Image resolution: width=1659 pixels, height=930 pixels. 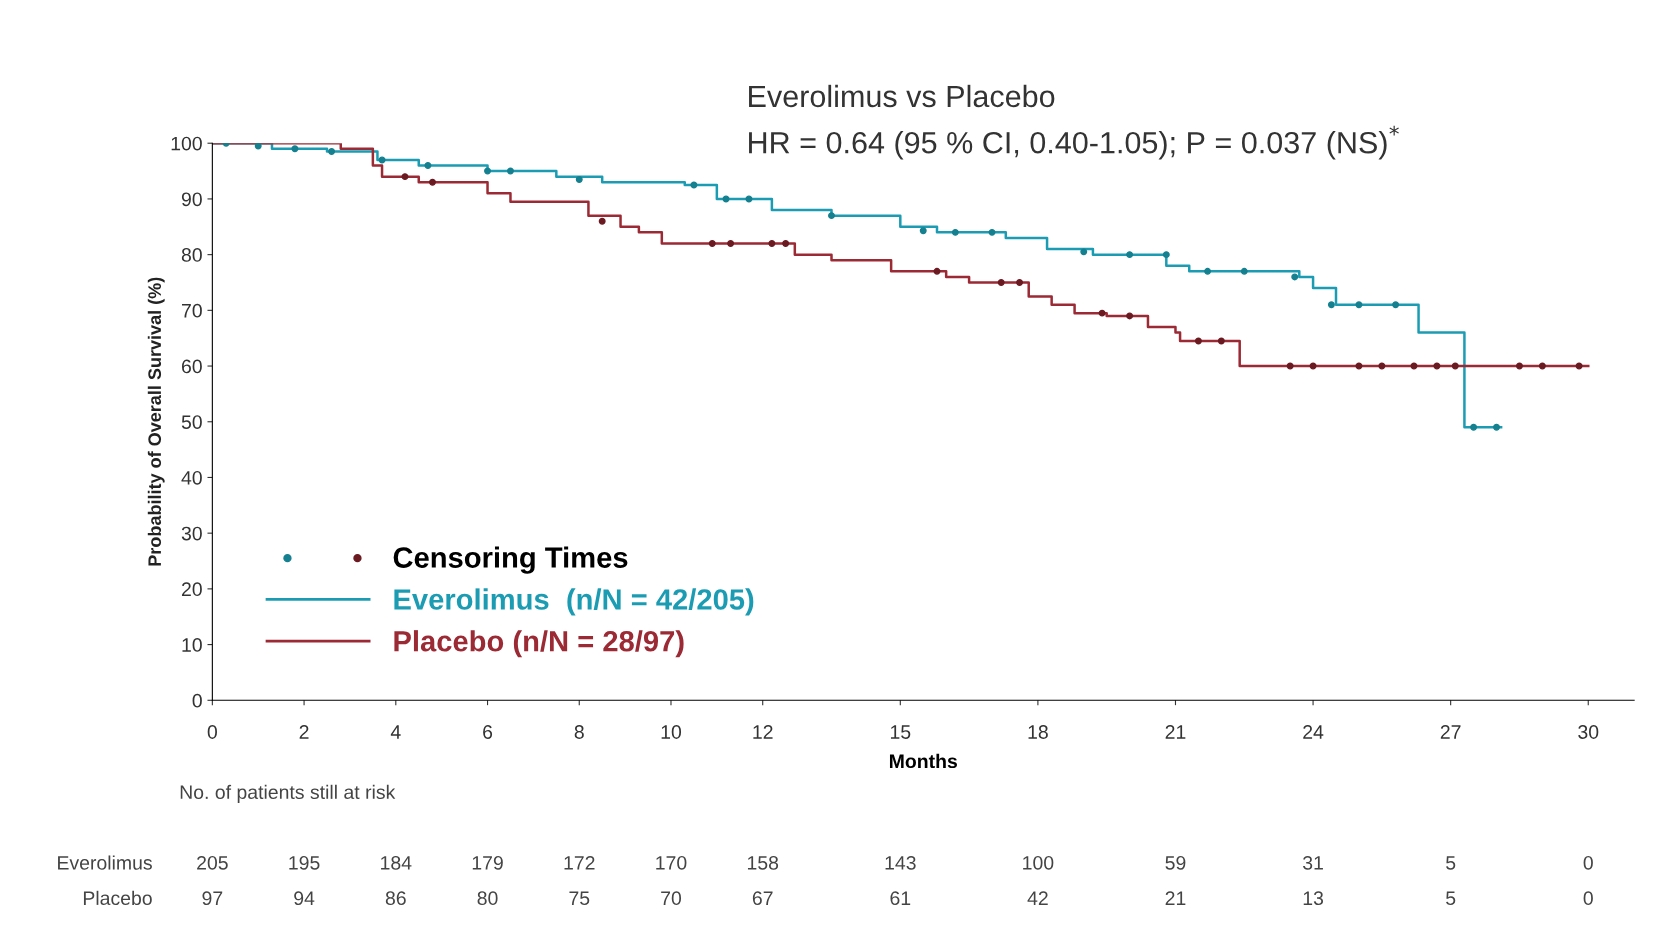 What do you see at coordinates (304, 732) in the screenshot?
I see `x-tick-label: 2` at bounding box center [304, 732].